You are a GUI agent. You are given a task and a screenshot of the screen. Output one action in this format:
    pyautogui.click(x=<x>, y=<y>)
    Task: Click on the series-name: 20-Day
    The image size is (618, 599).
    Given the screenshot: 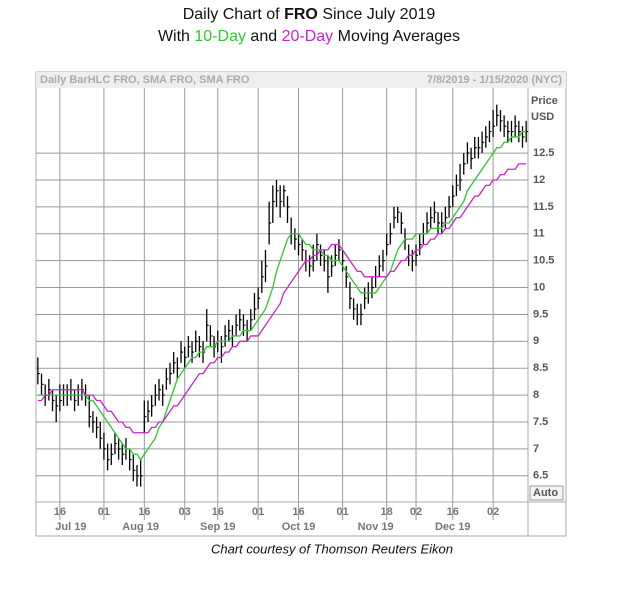 What is the action you would take?
    pyautogui.click(x=307, y=36)
    